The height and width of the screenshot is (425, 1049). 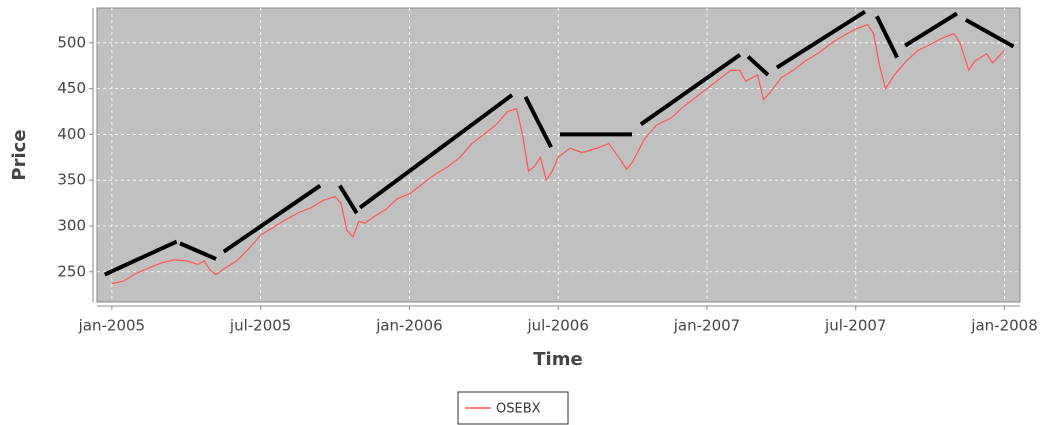 What do you see at coordinates (557, 326) in the screenshot?
I see `x-tick-label: jul-2006` at bounding box center [557, 326].